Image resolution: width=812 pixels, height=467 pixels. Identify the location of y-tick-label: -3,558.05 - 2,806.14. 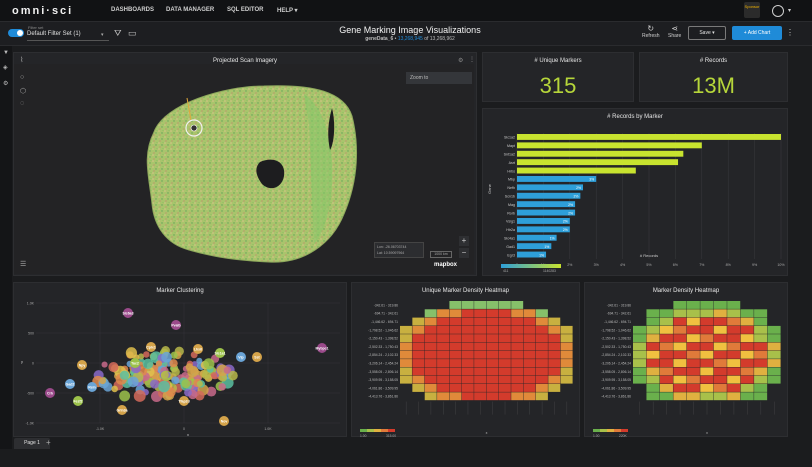
(616, 372).